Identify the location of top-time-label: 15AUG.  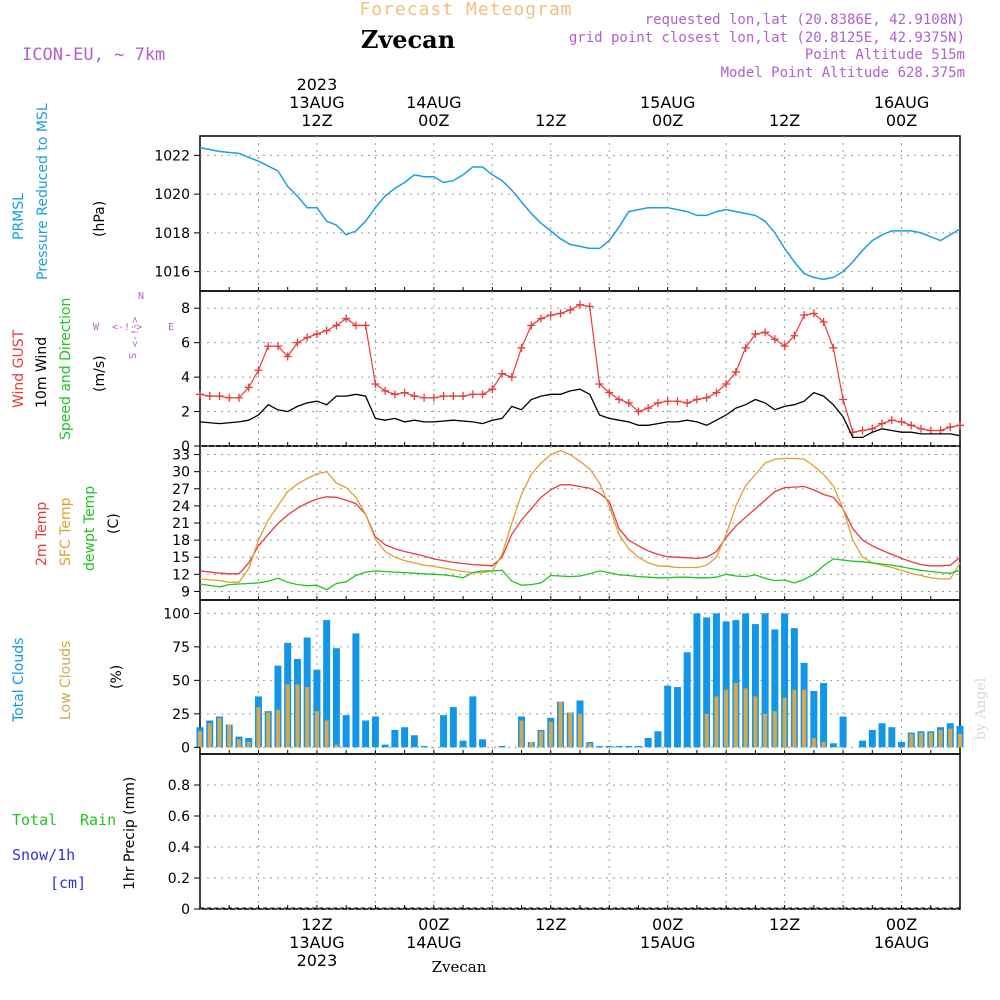
(667, 102).